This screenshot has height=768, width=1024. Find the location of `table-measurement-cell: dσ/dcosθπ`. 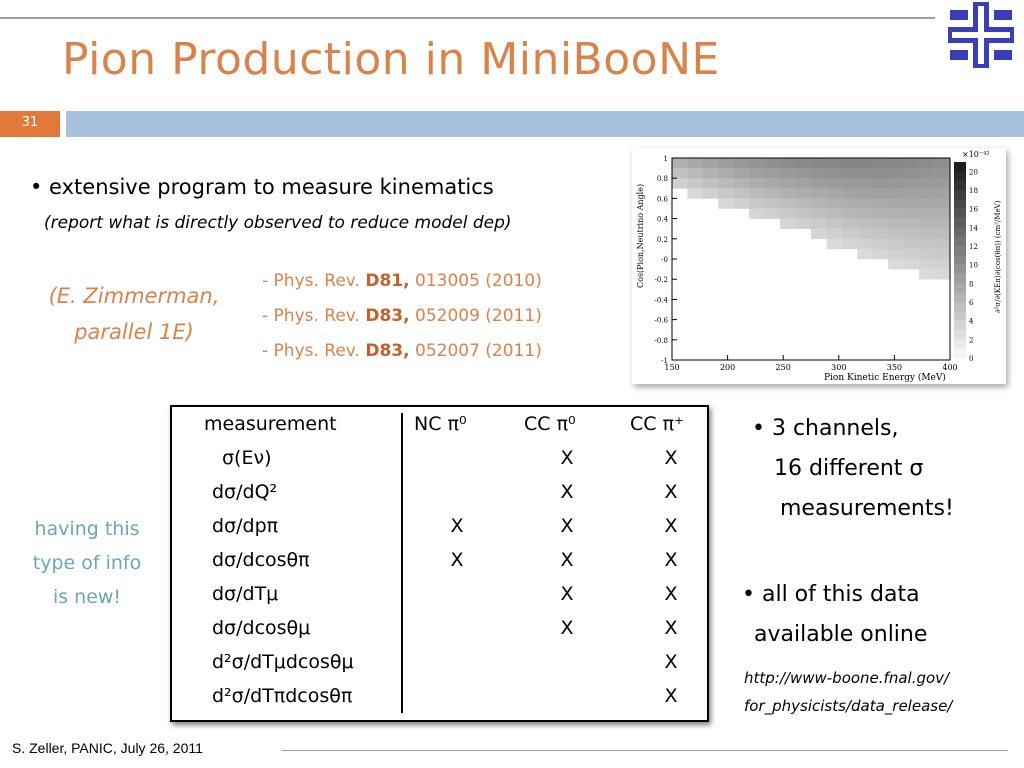

table-measurement-cell: dσ/dcosθπ is located at coordinates (261, 560).